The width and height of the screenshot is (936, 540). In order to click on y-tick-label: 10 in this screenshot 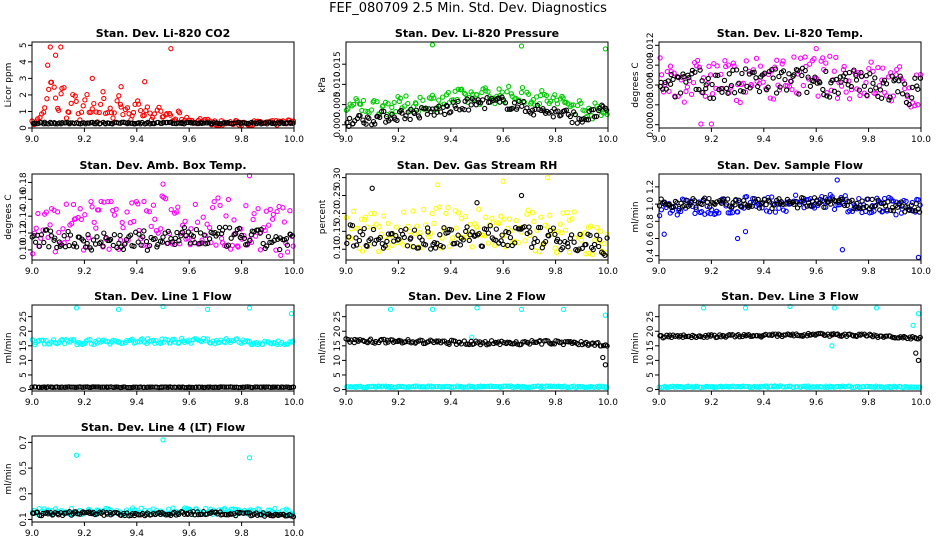, I will do `click(651, 360)`.